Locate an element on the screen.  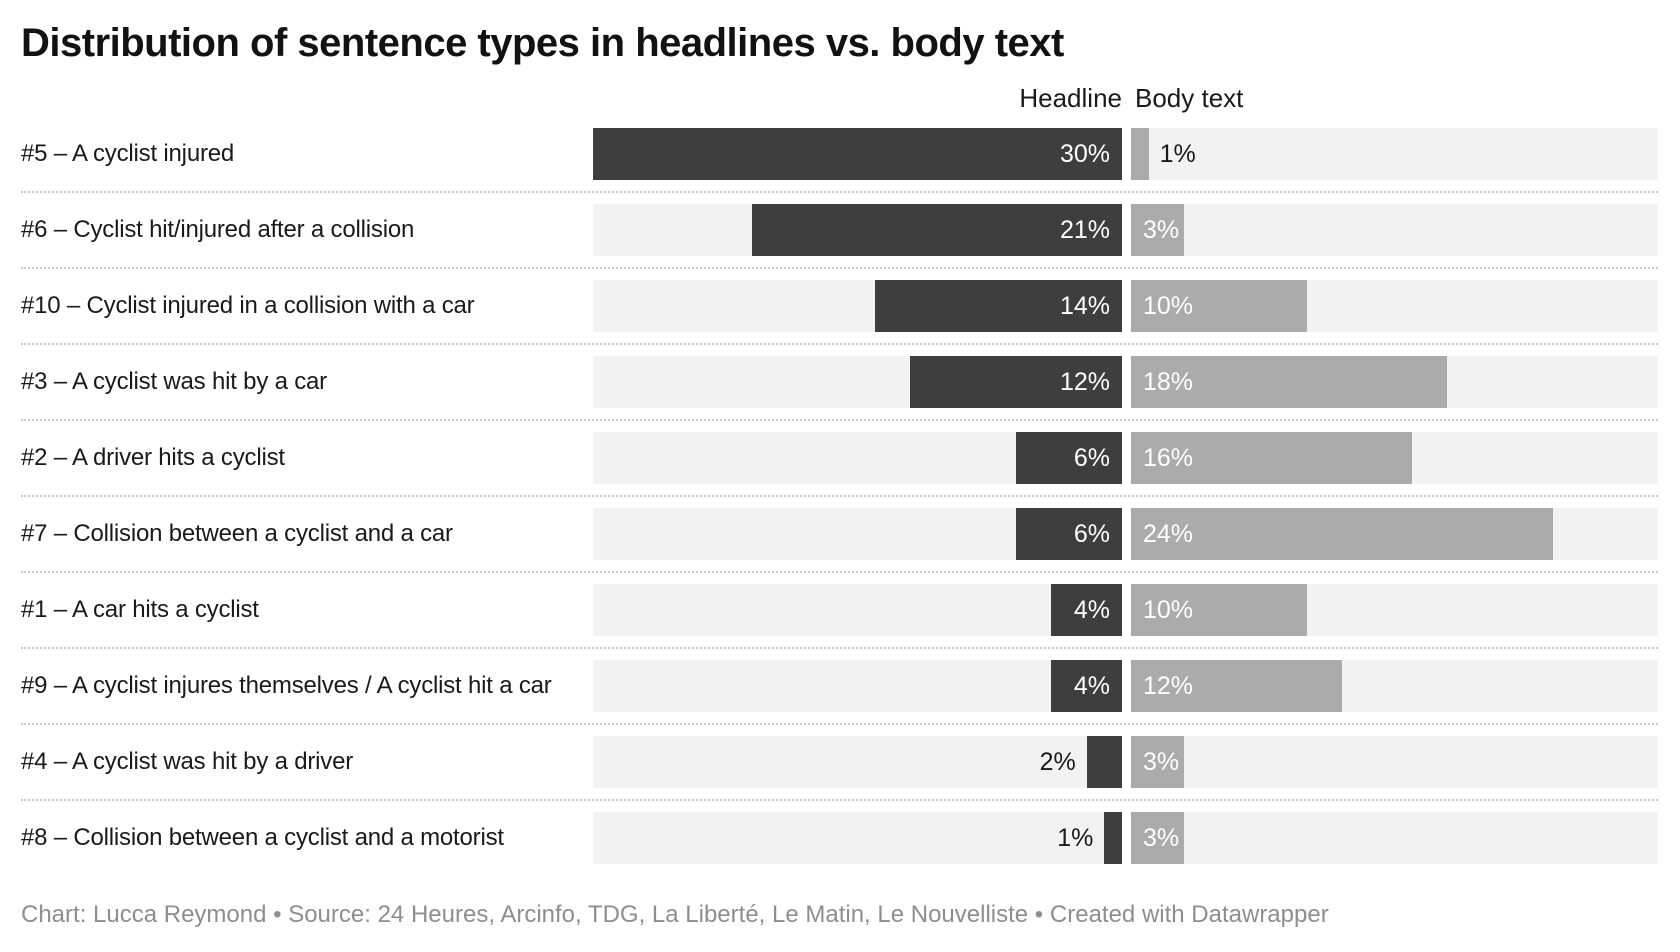
row-label: #4 – A cyclist was hit by a driver is located at coordinates (187, 761).